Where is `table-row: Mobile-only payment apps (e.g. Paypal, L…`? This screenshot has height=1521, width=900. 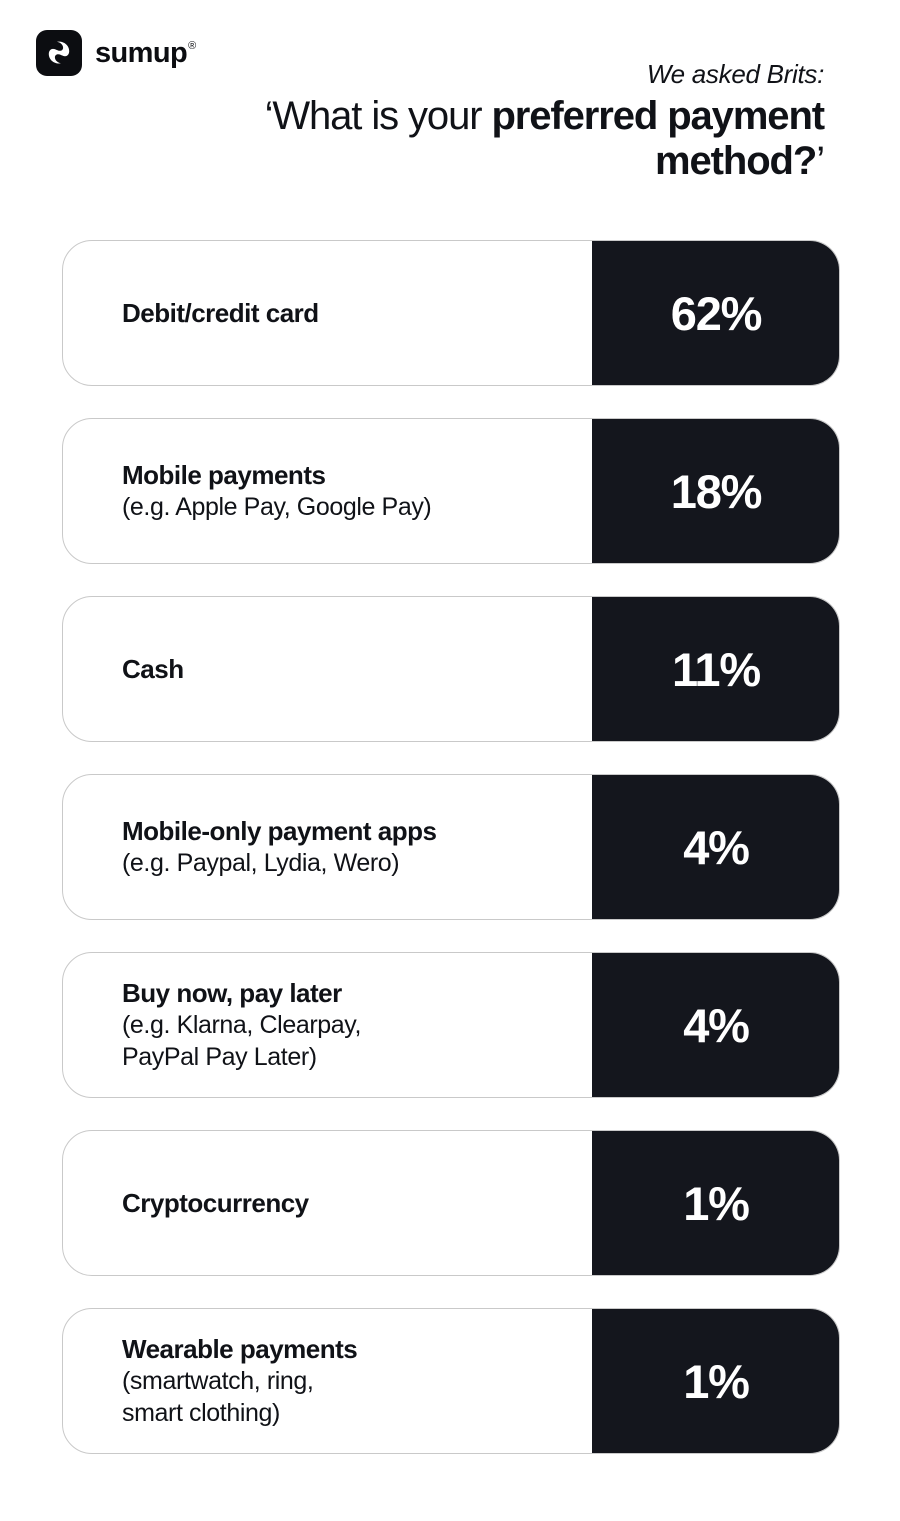
table-row: Mobile-only payment apps (e.g. Paypal, L… is located at coordinates (451, 847).